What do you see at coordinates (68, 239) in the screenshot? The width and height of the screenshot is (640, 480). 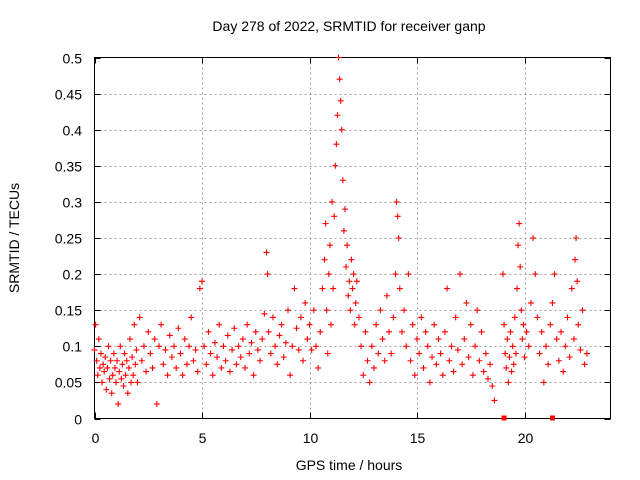 I see `y-tick-label: 0.25` at bounding box center [68, 239].